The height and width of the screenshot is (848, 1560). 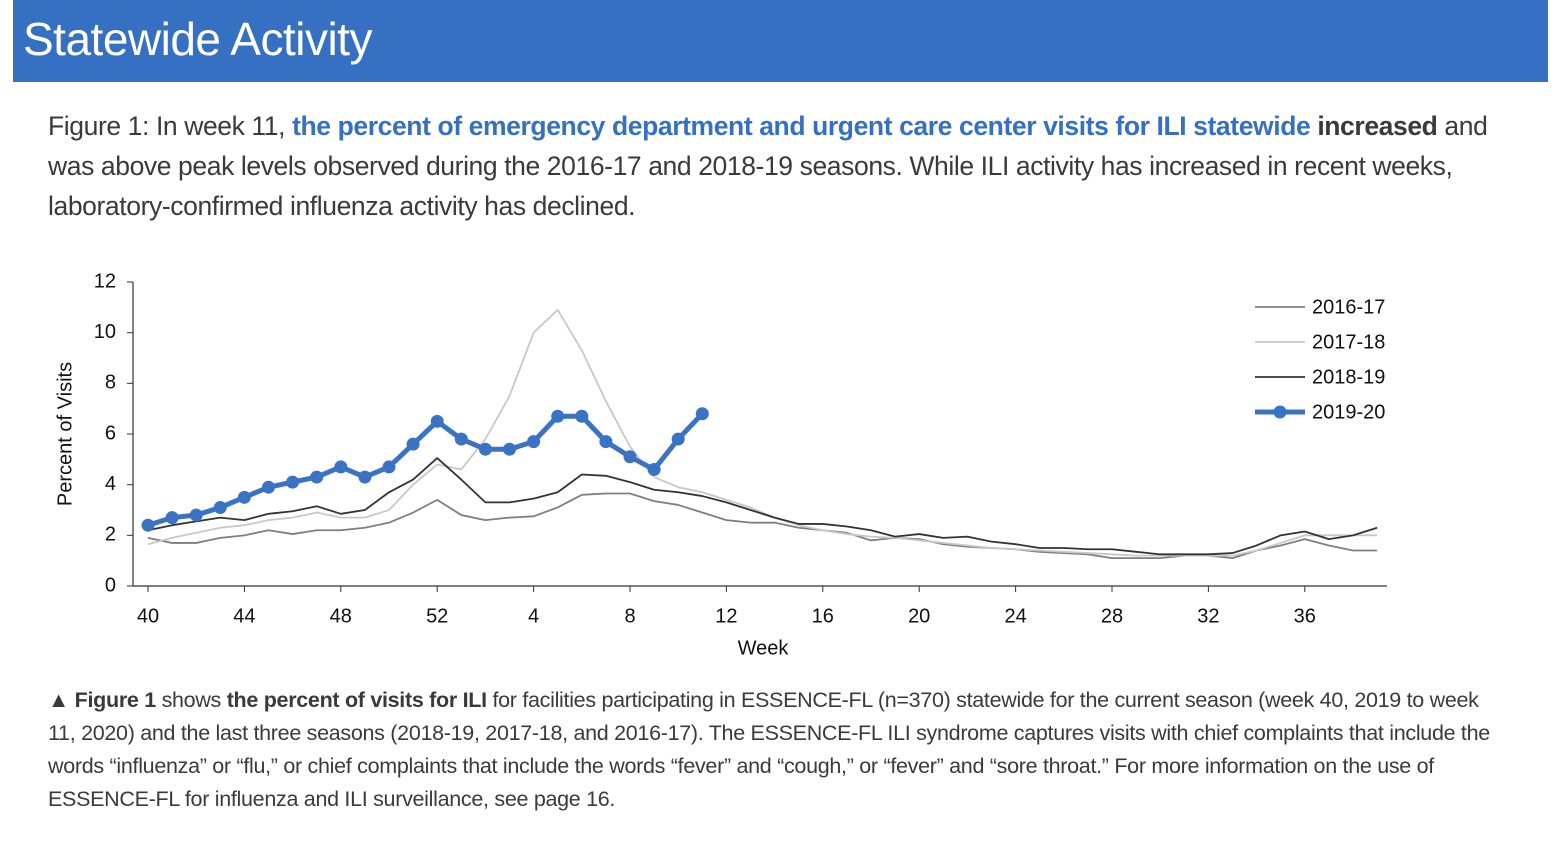 I want to click on legend-label: 2016-17, so click(x=1348, y=307).